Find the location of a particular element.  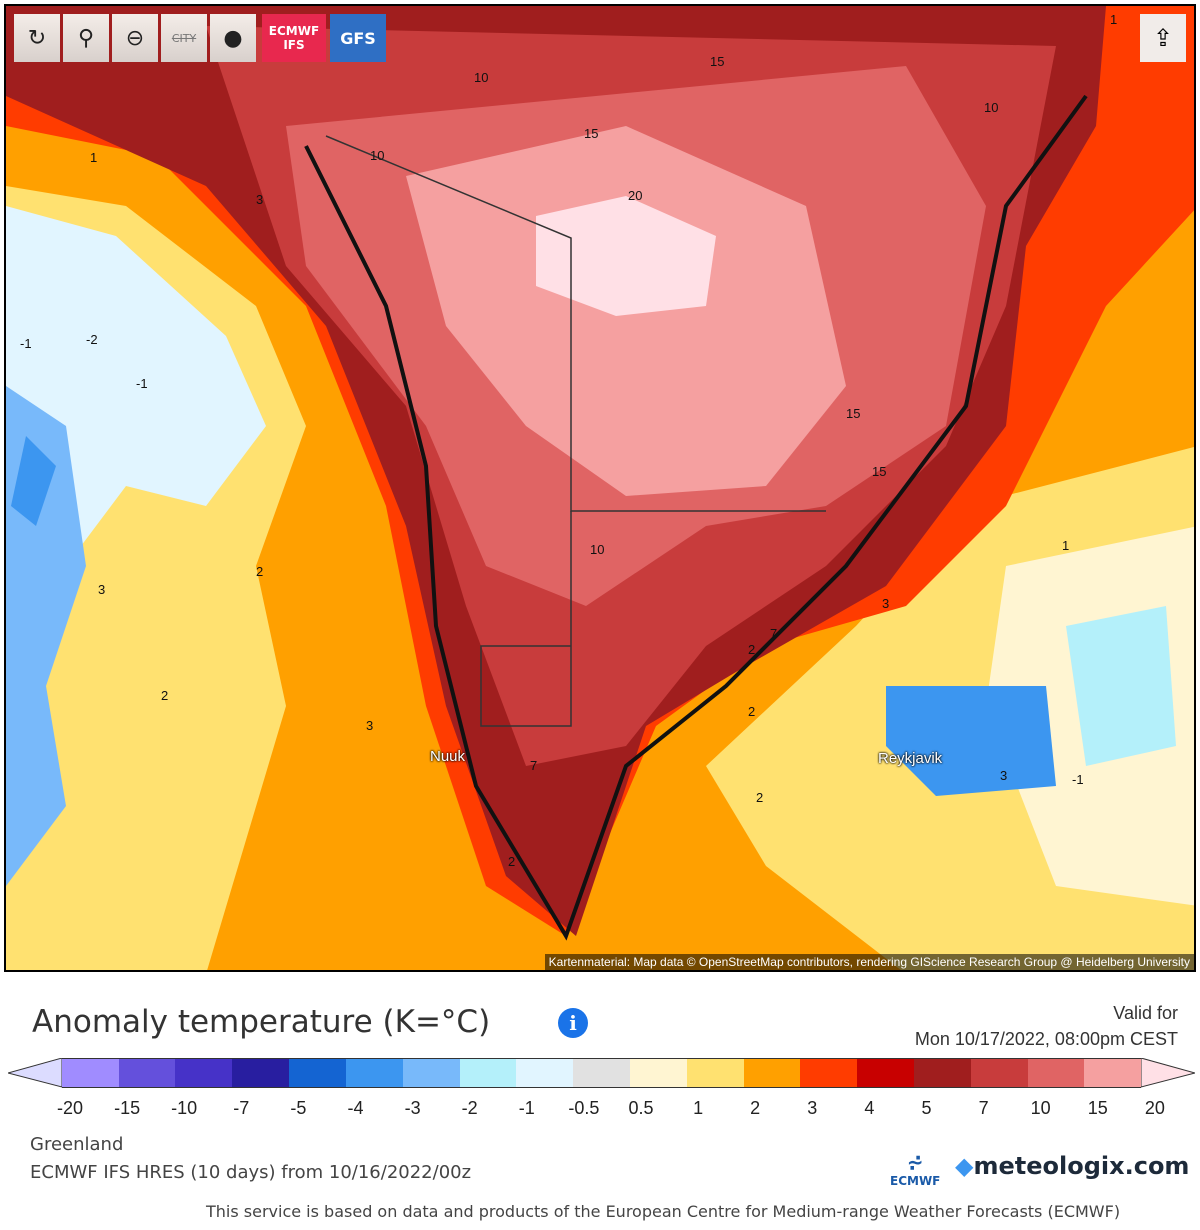

contour-label: 20 is located at coordinates (635, 195).